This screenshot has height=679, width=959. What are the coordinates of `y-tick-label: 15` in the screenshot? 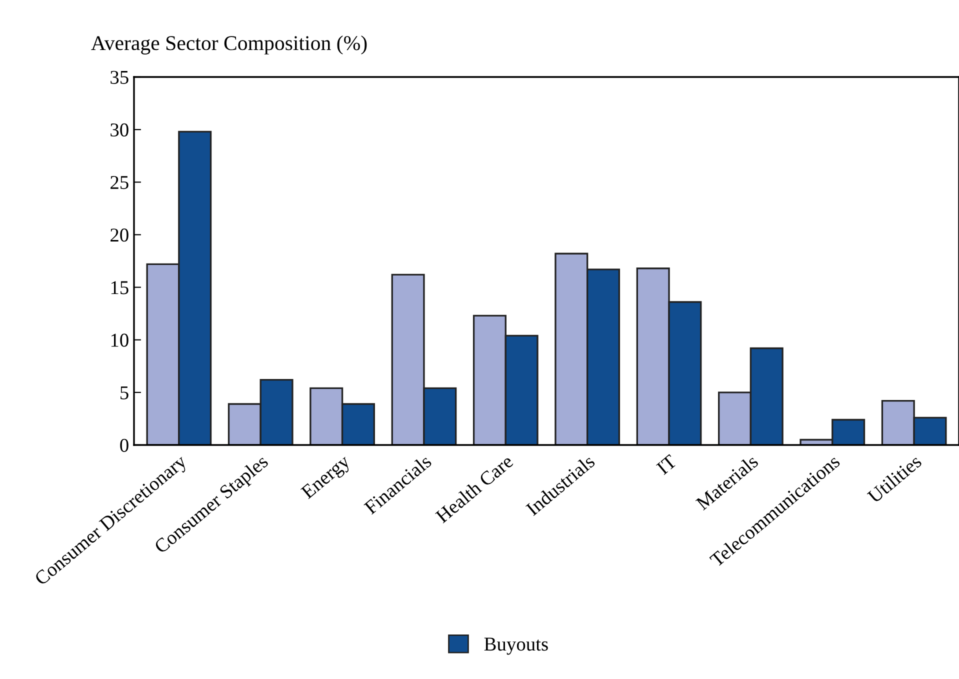 It's located at (119, 287).